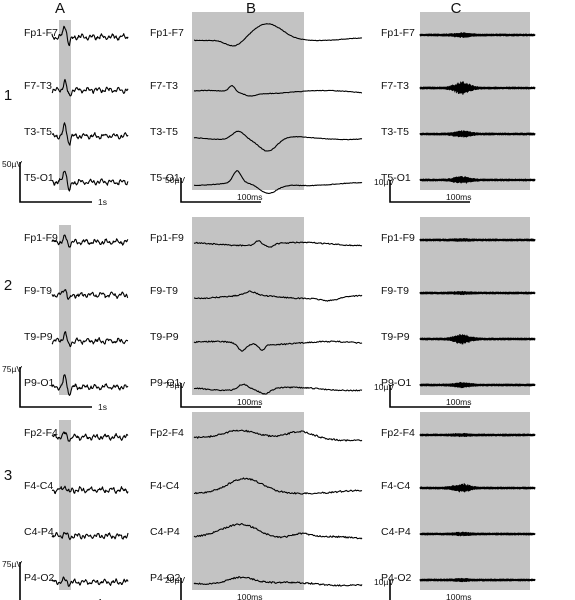 The height and width of the screenshot is (600, 575). What do you see at coordinates (251, 8) in the screenshot?
I see `column-label-b: B` at bounding box center [251, 8].